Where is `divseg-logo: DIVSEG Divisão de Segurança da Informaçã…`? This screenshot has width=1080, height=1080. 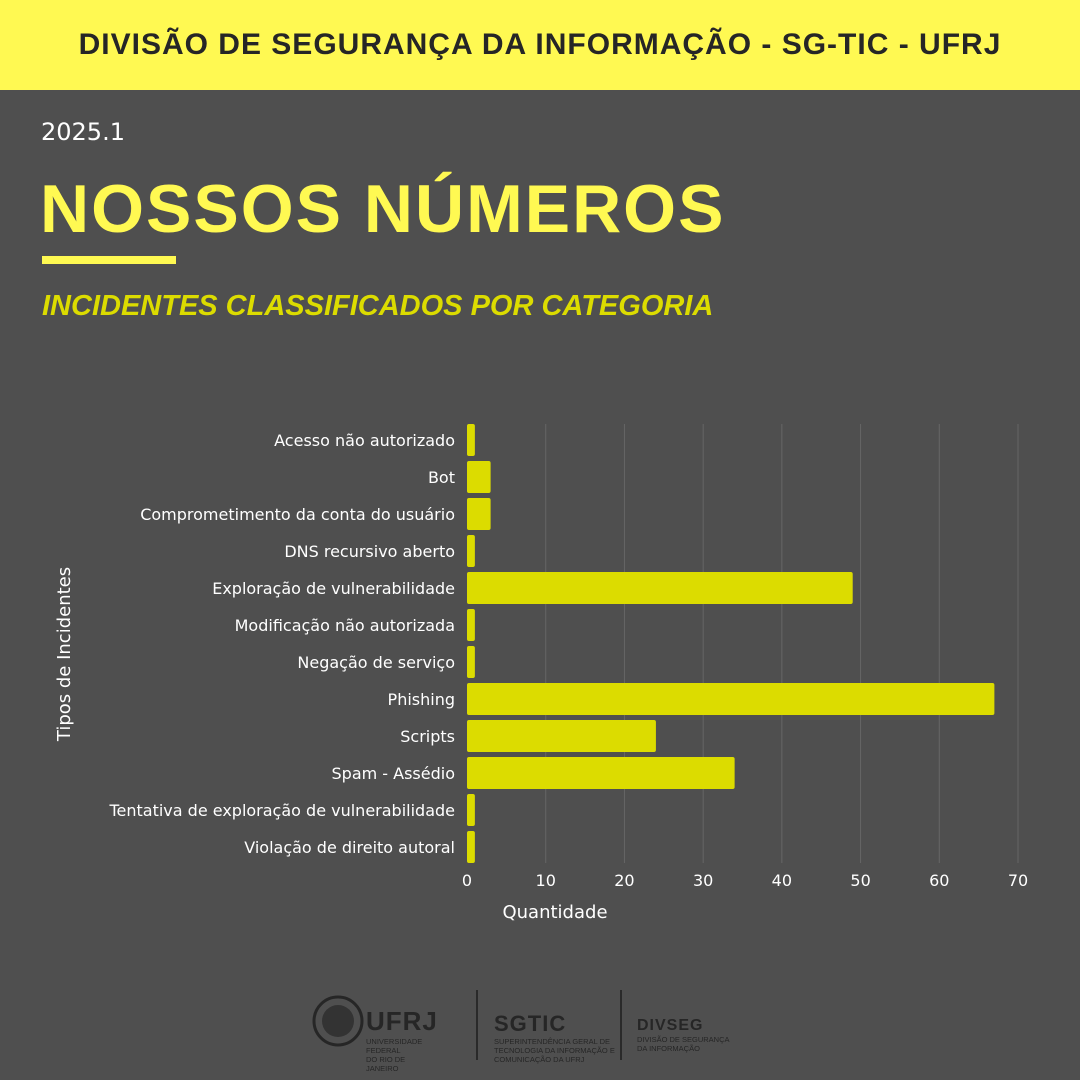 divseg-logo: DIVSEG Divisão de Segurança da Informaçã… is located at coordinates (683, 1035).